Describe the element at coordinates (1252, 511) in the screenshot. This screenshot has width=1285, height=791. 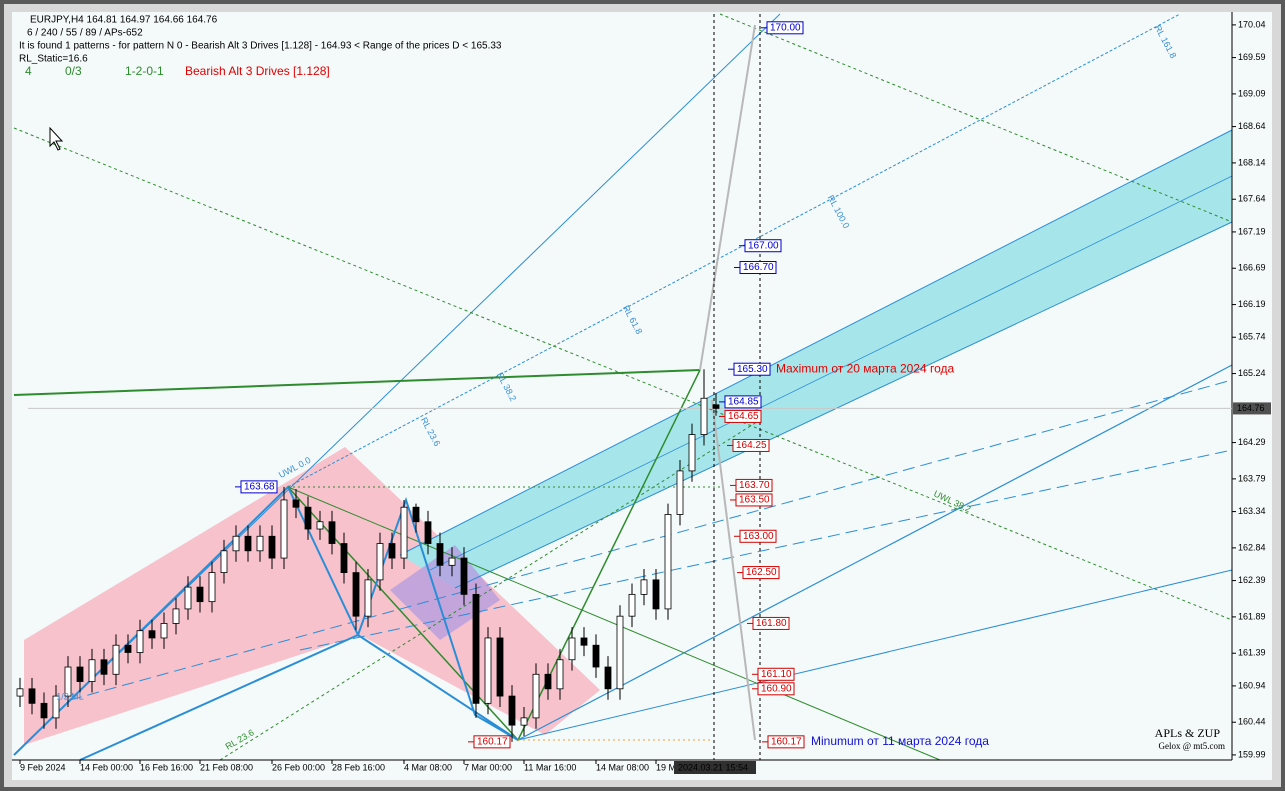
I see `y-tick-label: 163.34` at that location.